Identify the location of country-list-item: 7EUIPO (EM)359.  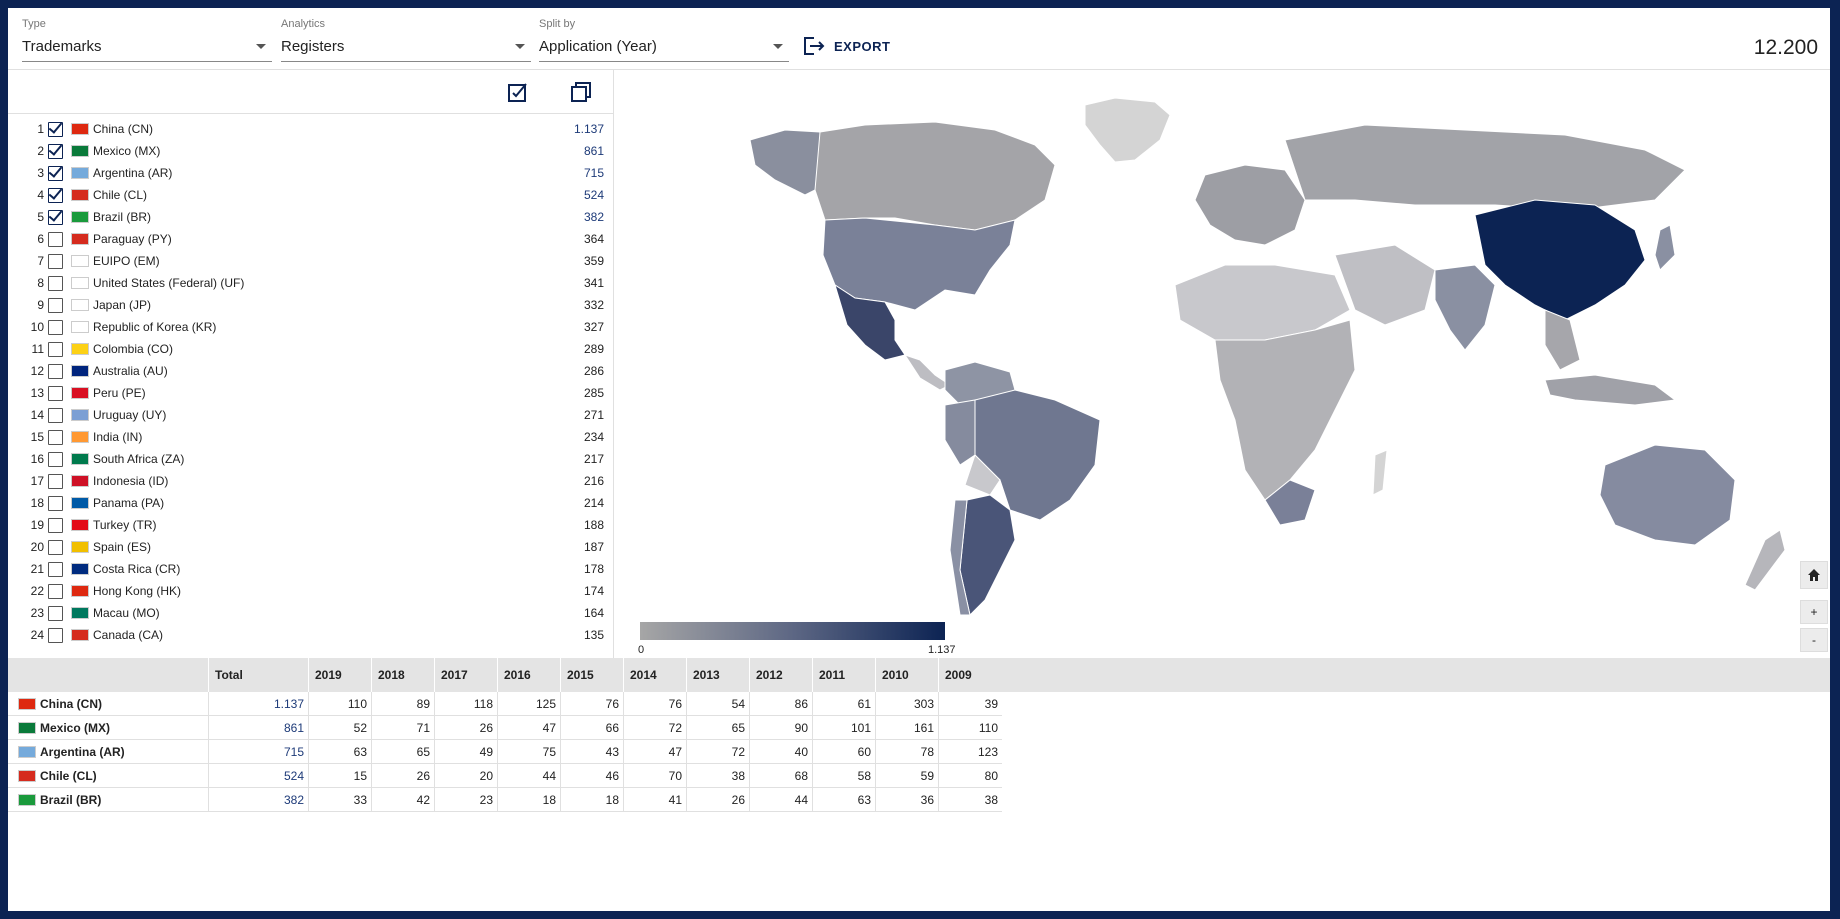
(311, 261).